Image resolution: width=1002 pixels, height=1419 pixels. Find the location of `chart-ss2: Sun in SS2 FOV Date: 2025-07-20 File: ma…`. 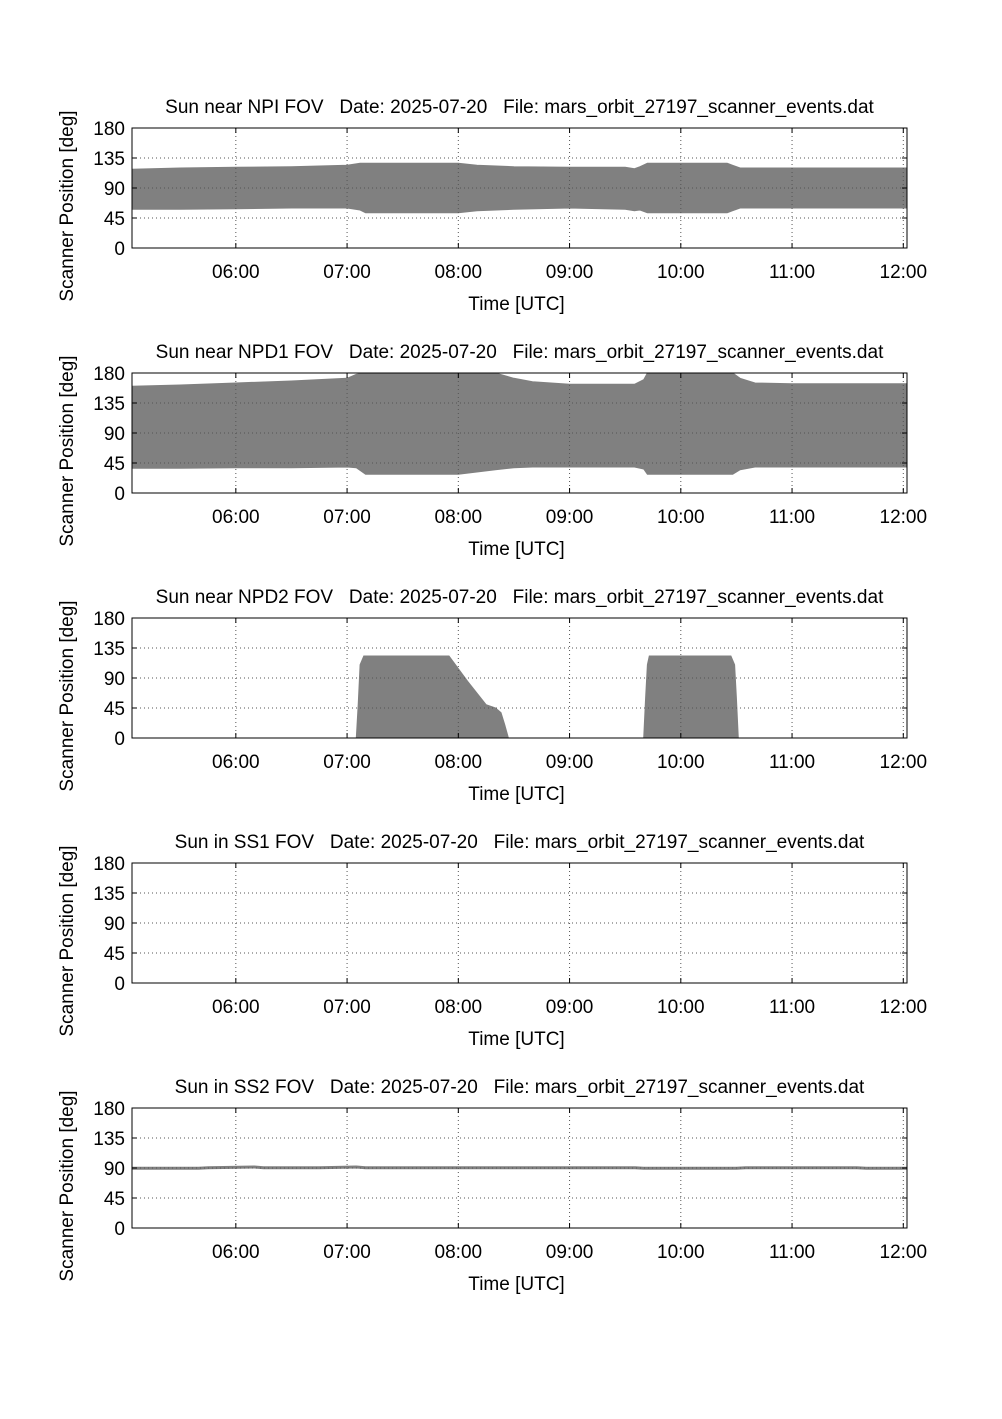

chart-ss2: Sun in SS2 FOV Date: 2025-07-20 File: ma… is located at coordinates (492, 1186).